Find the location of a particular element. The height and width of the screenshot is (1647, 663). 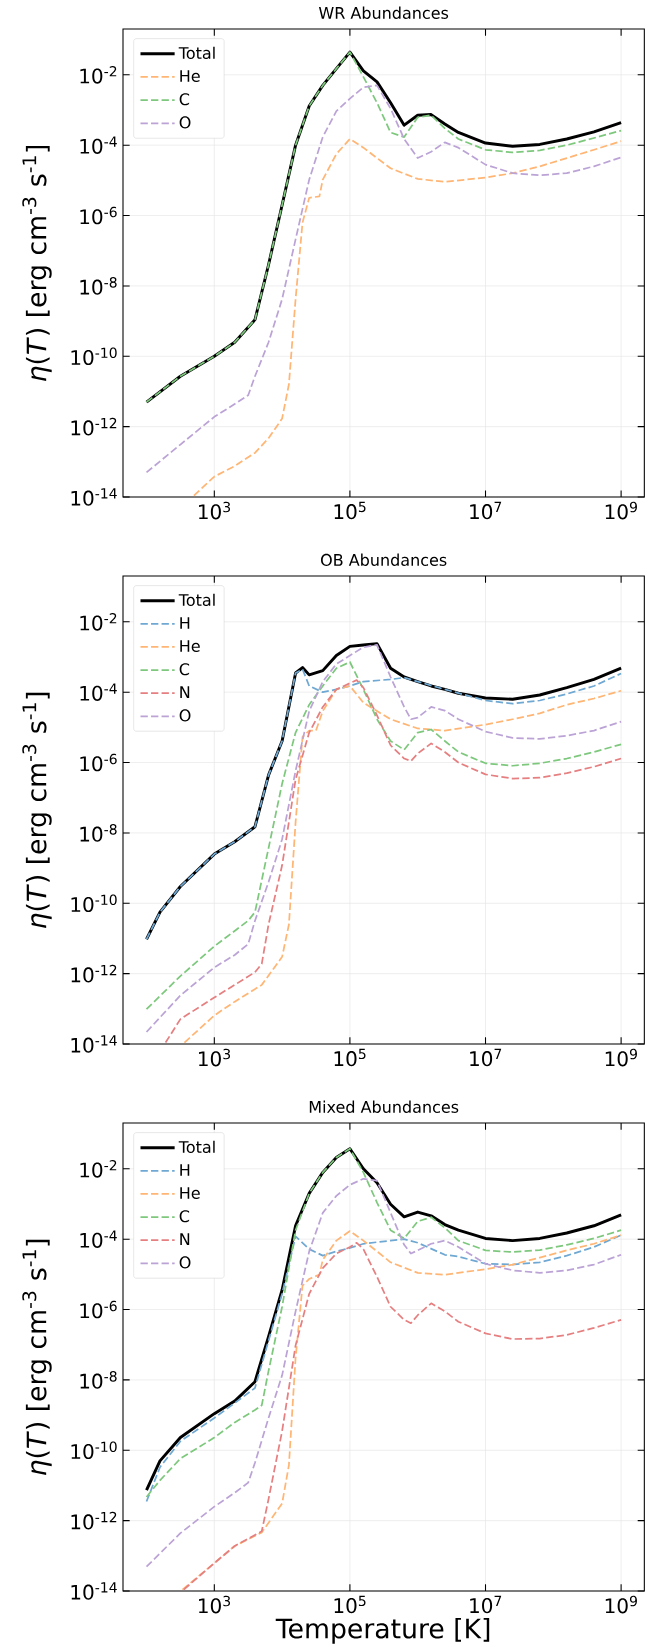

chart-title: WR Abundances is located at coordinates (383, 12).